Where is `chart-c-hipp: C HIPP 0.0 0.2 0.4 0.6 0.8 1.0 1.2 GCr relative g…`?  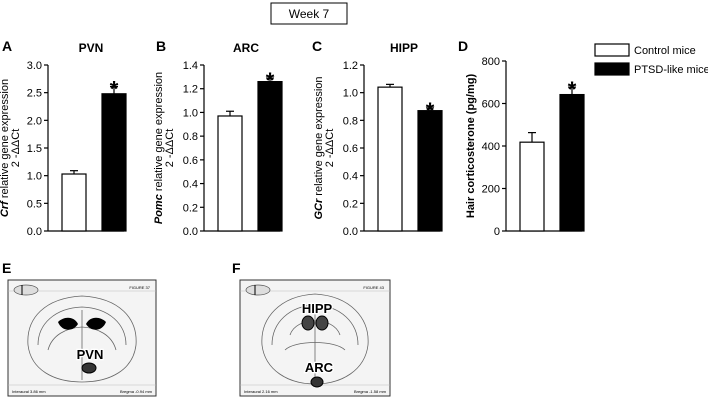
chart-c-hipp: C HIPP 0.0 0.2 0.4 0.6 0.8 1.0 1.2 GCr relative g… is located at coordinates (377, 138).